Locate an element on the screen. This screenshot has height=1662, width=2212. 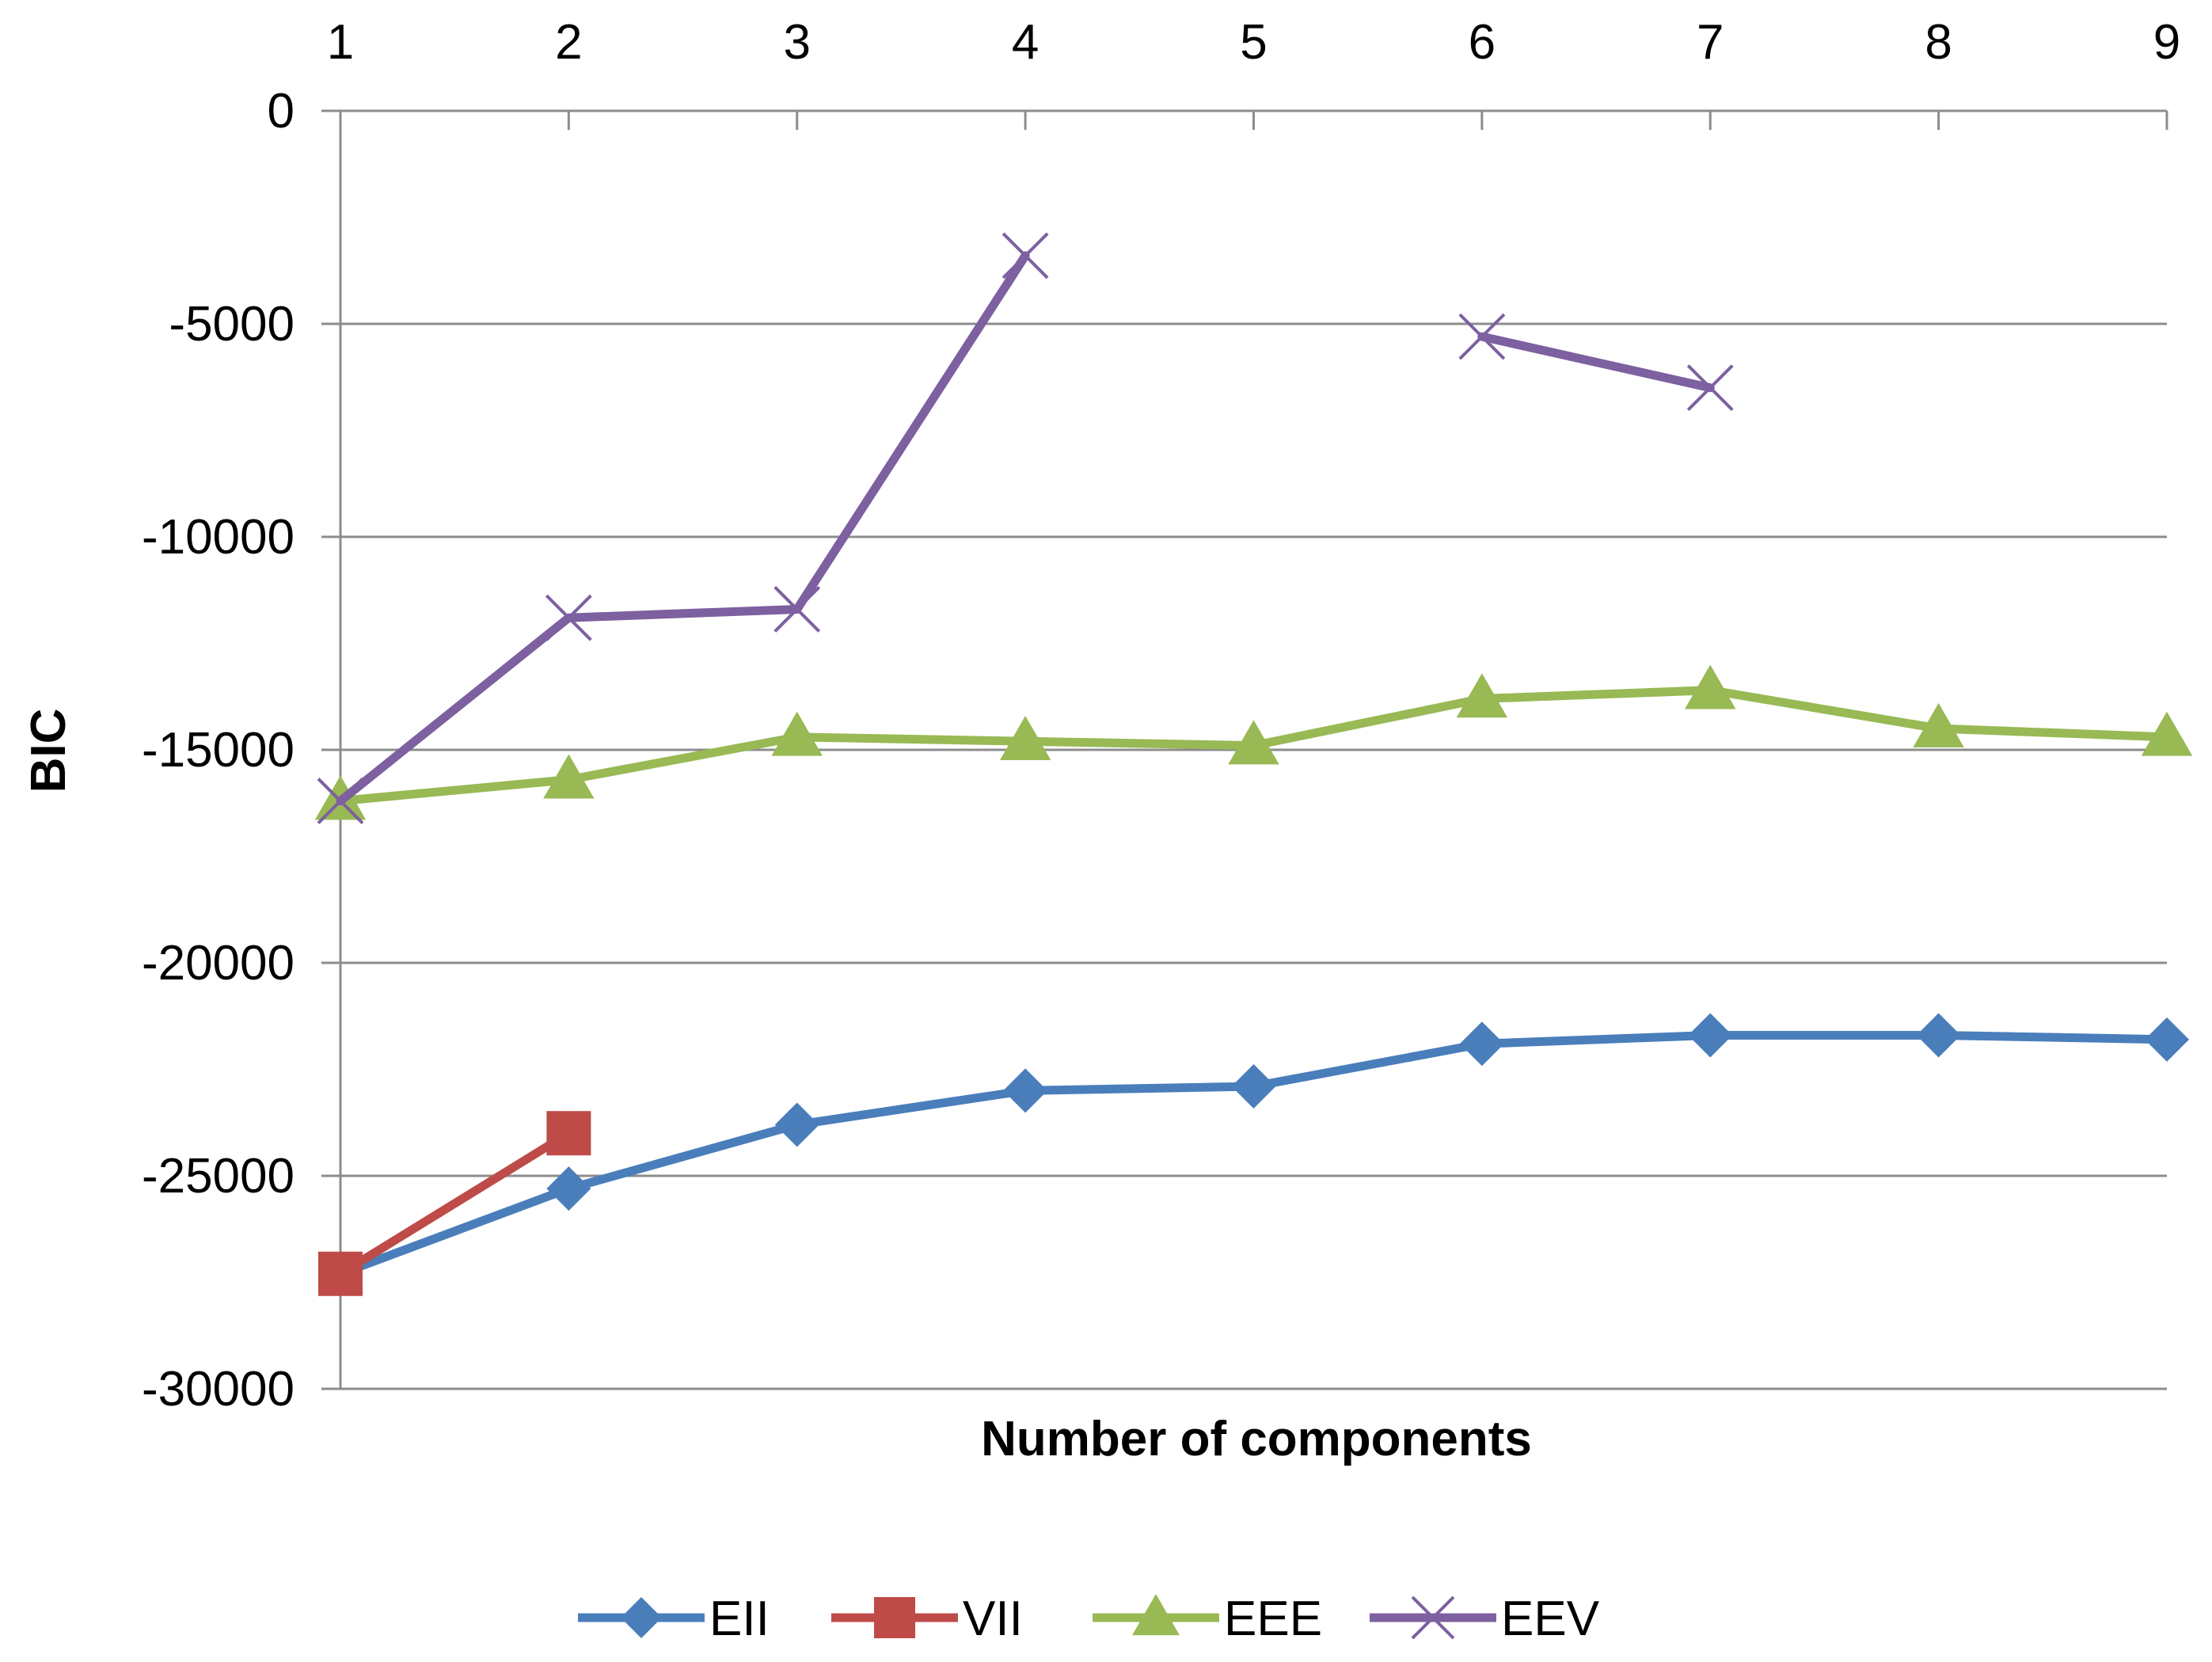
x-tick-label: 5 is located at coordinates (1253, 42).